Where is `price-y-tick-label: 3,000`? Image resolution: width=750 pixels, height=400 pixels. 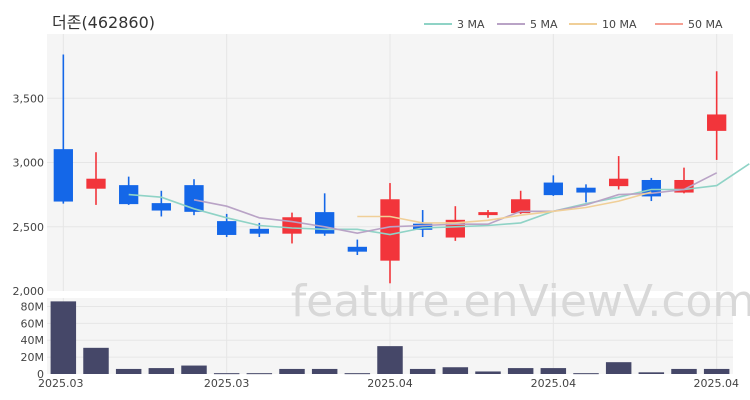 price-y-tick-label: 3,000 is located at coordinates (29, 163).